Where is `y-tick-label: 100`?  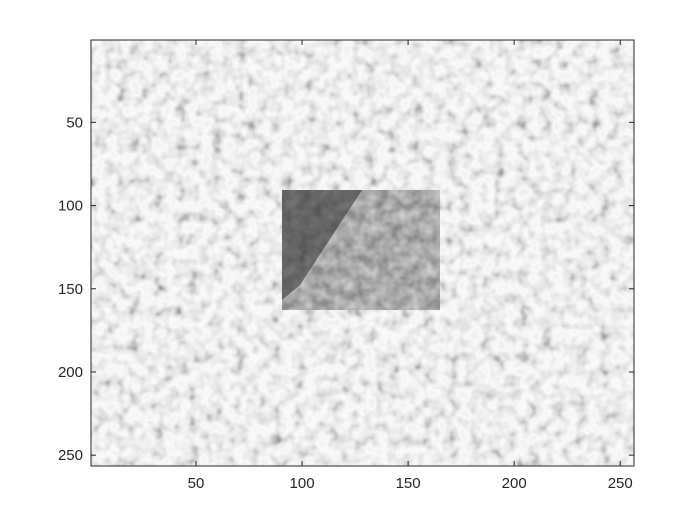 y-tick-label: 100 is located at coordinates (70, 206).